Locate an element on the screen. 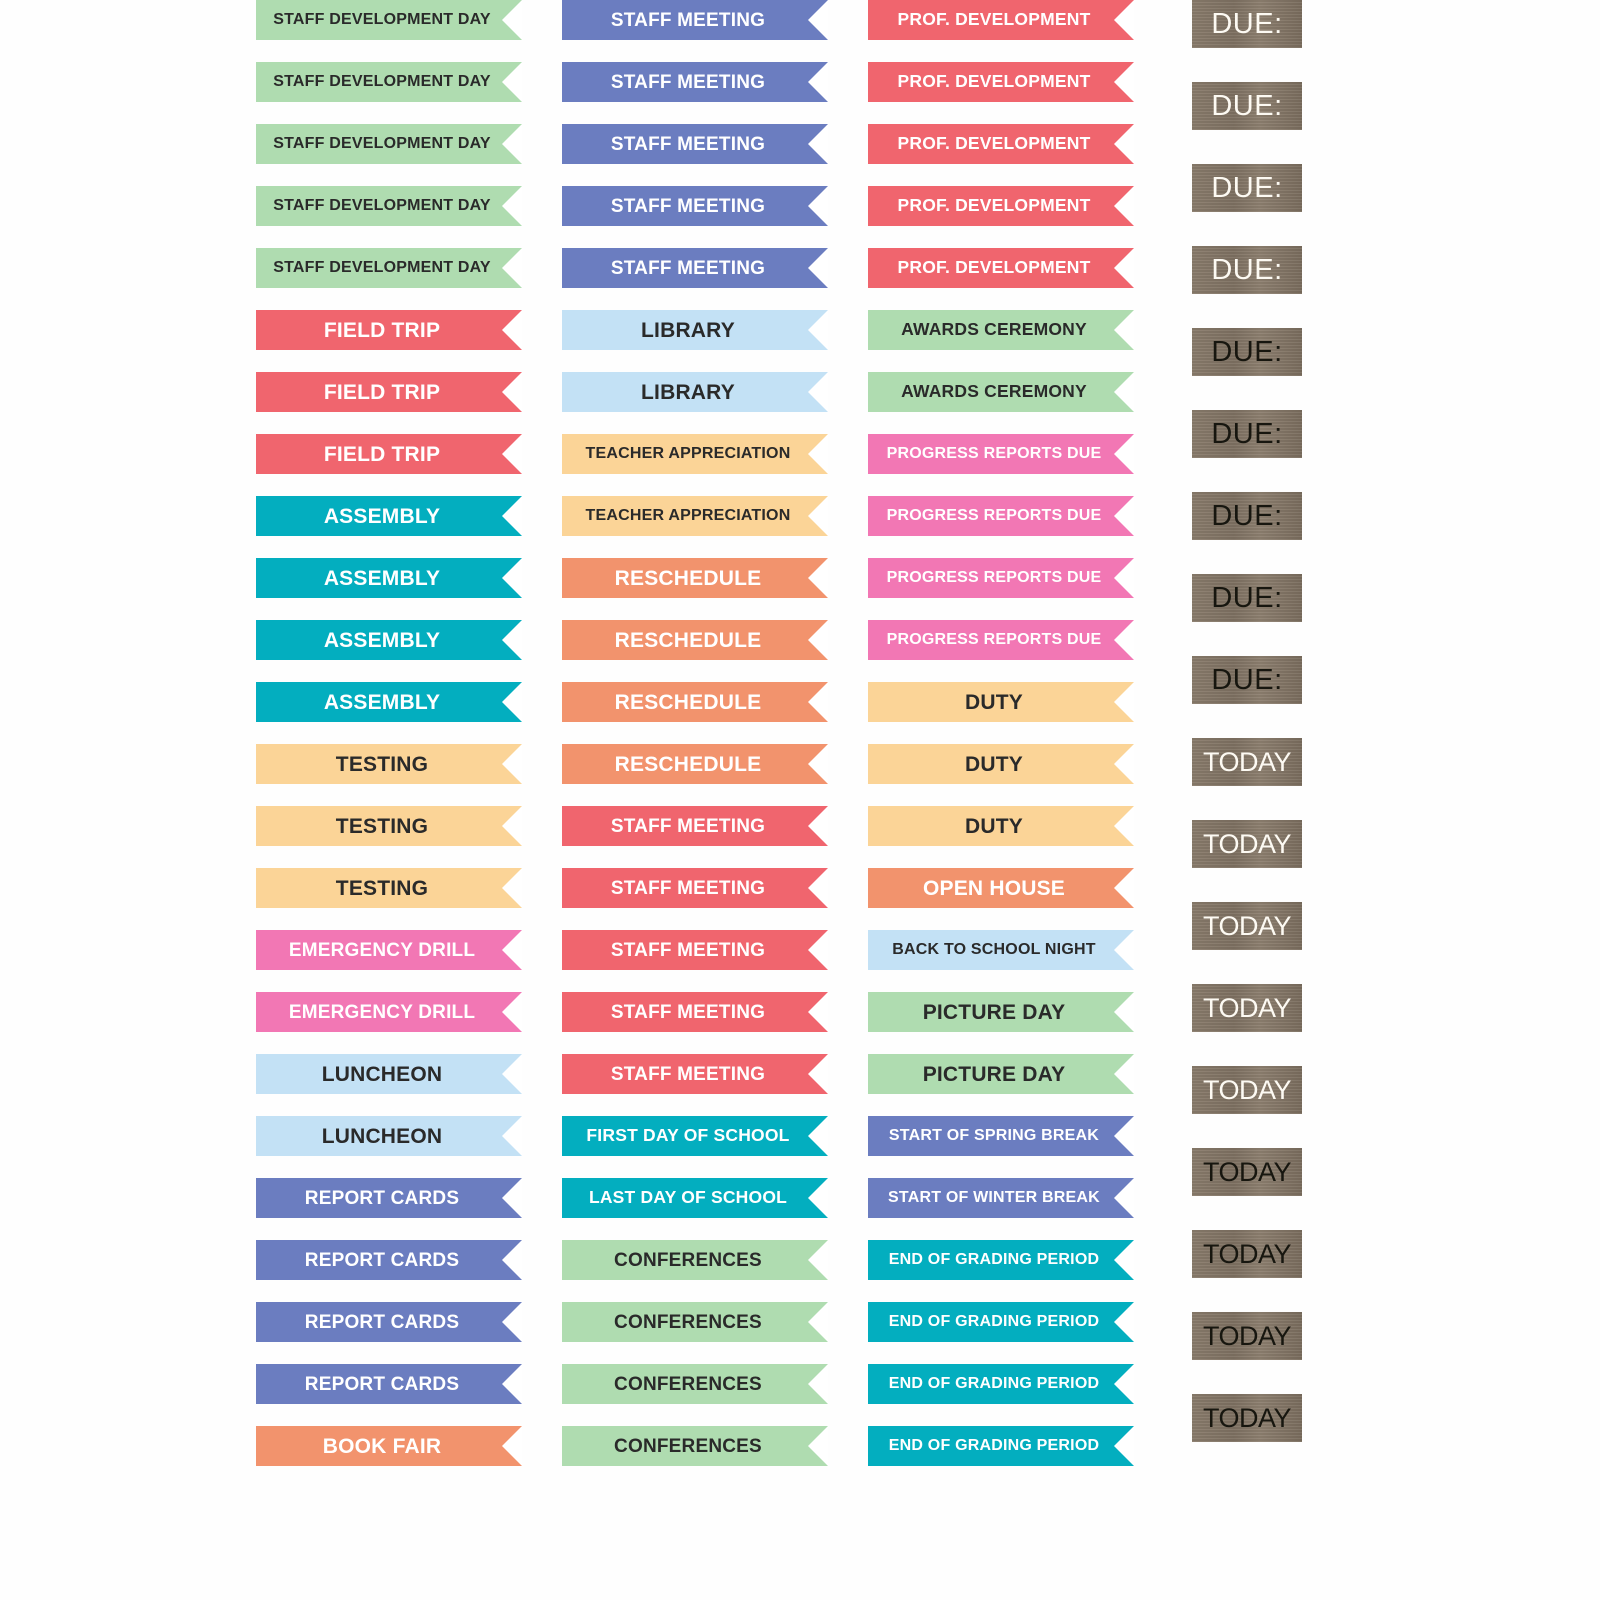 This screenshot has height=1600, width=1600. ribbon-sticker: BACK TO SCHOOL NIGHT is located at coordinates (1001, 950).